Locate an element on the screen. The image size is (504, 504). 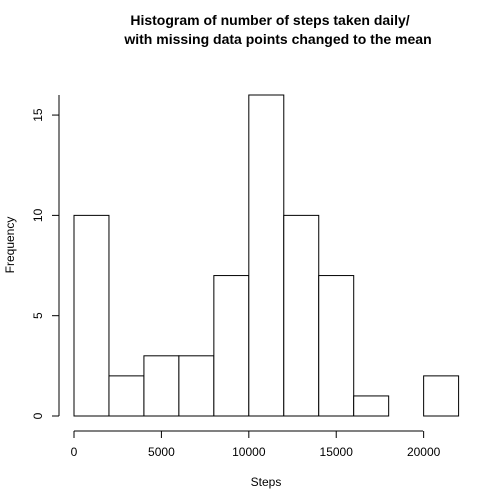
y-tick-label-2: 10 is located at coordinates (38, 215).